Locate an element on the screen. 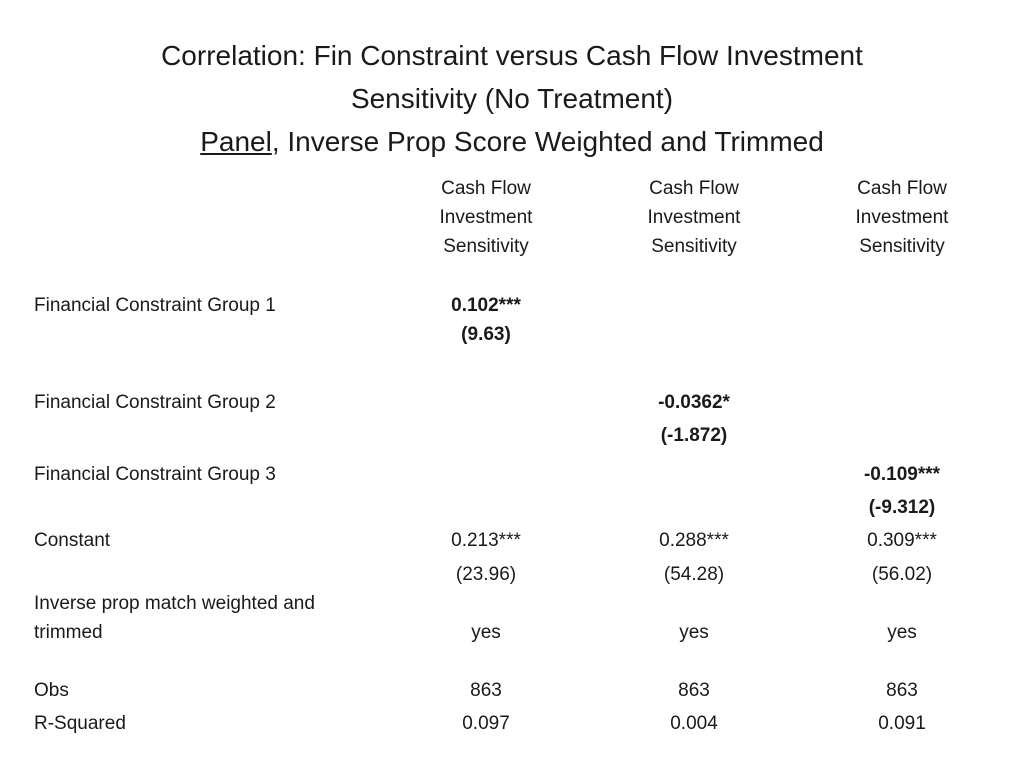 This screenshot has width=1024, height=768. obs-value-3: 863 is located at coordinates (902, 690).